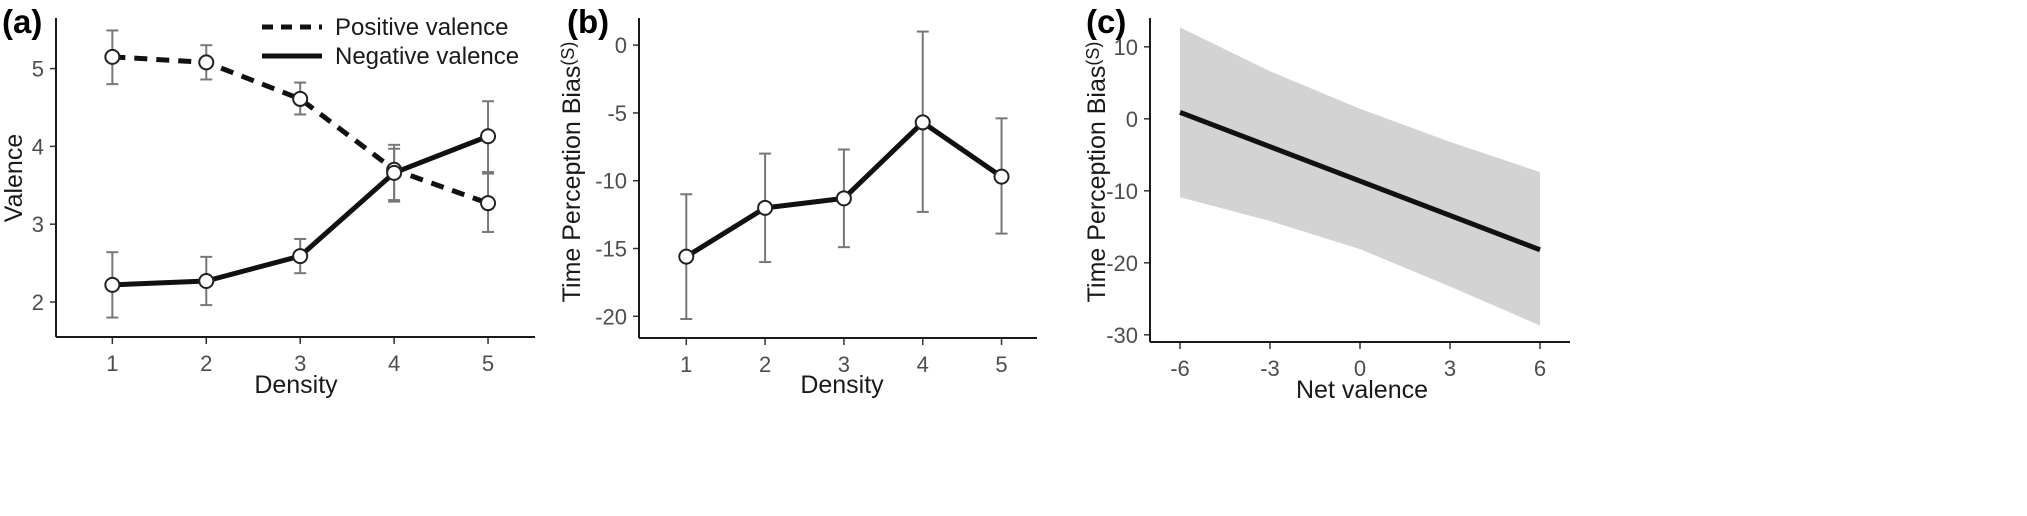 The width and height of the screenshot is (2027, 516). I want to click on panel-c-confidence-band, so click(1360, 176).